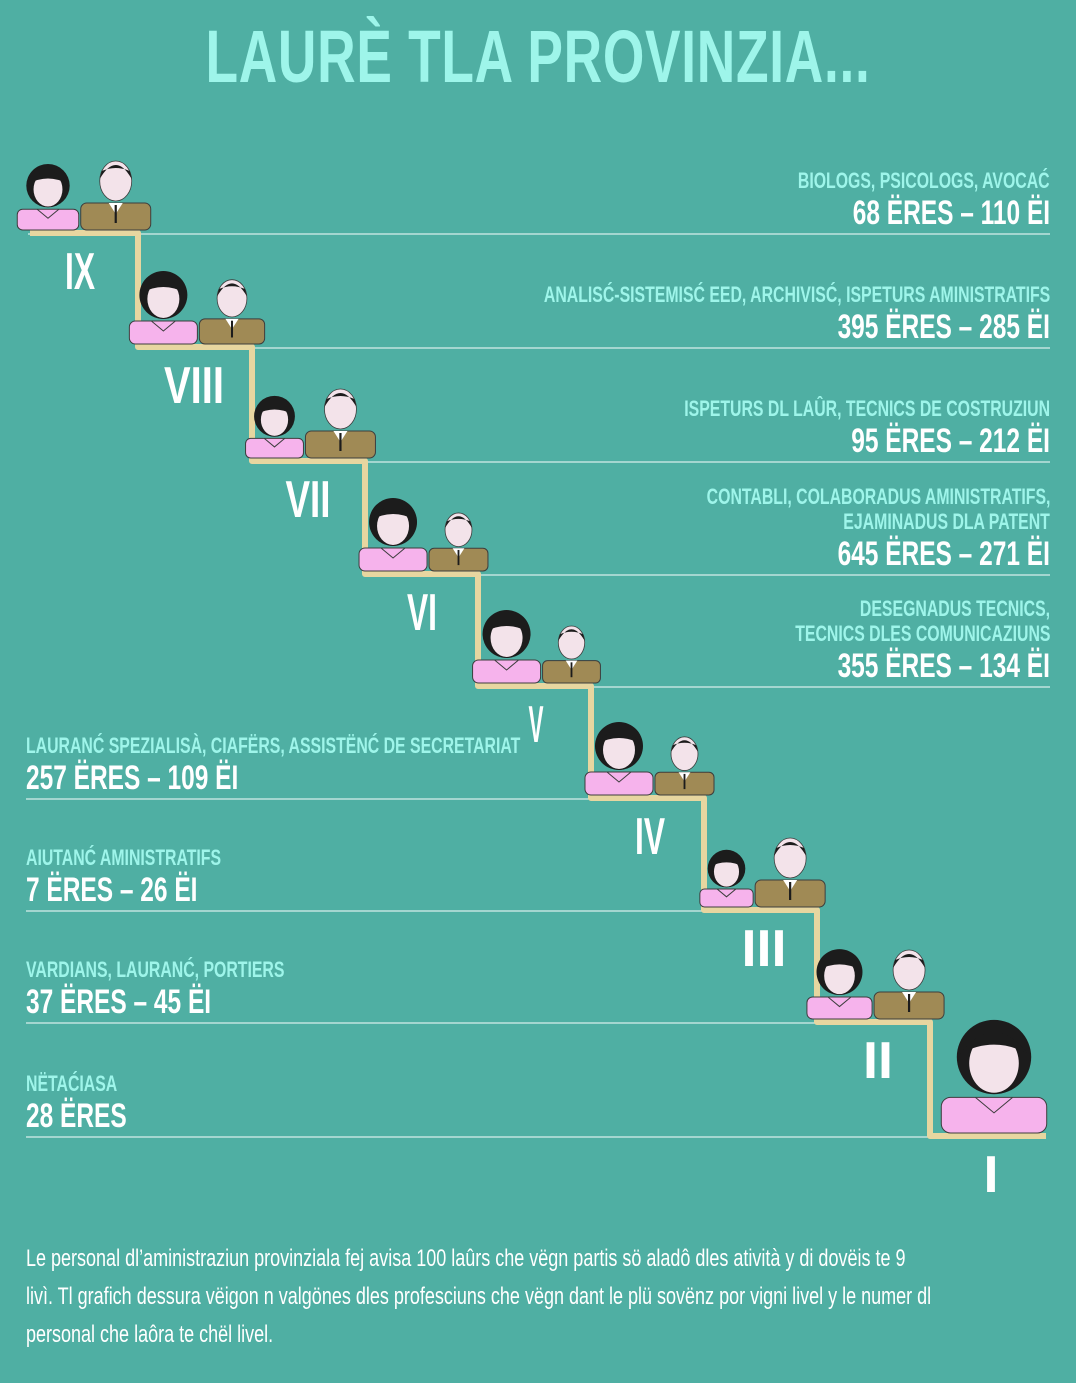 The image size is (1076, 1383). Describe the element at coordinates (954, 608) in the screenshot. I see `occupation-label: DESEGNADUS TECNICS,` at that location.